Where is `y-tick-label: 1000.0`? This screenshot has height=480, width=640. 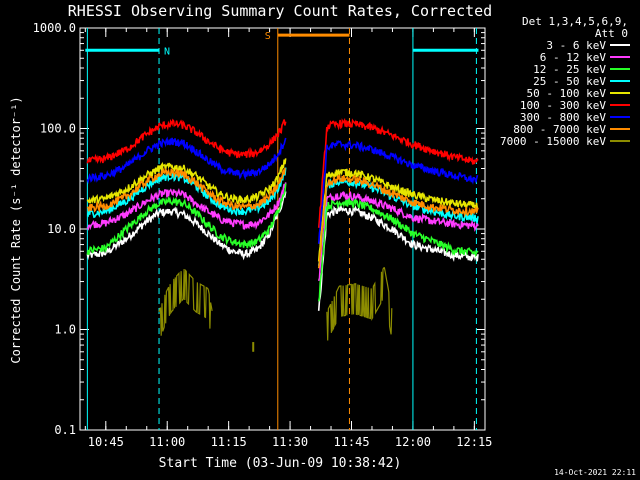 y-tick-label: 1000.0 is located at coordinates (54, 28).